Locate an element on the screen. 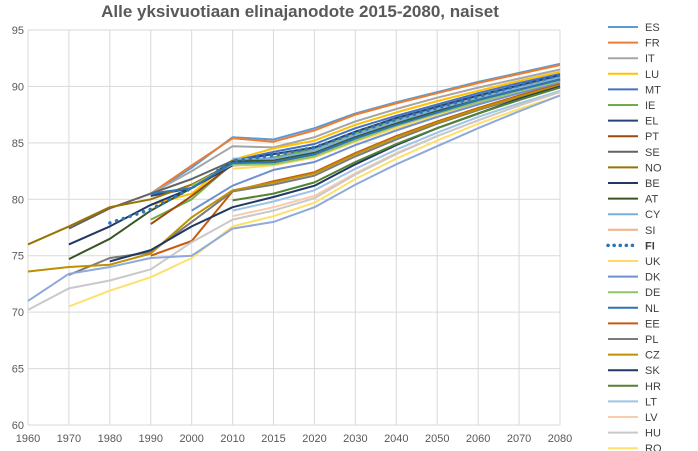  legend-label-pl: PL is located at coordinates (651, 340).